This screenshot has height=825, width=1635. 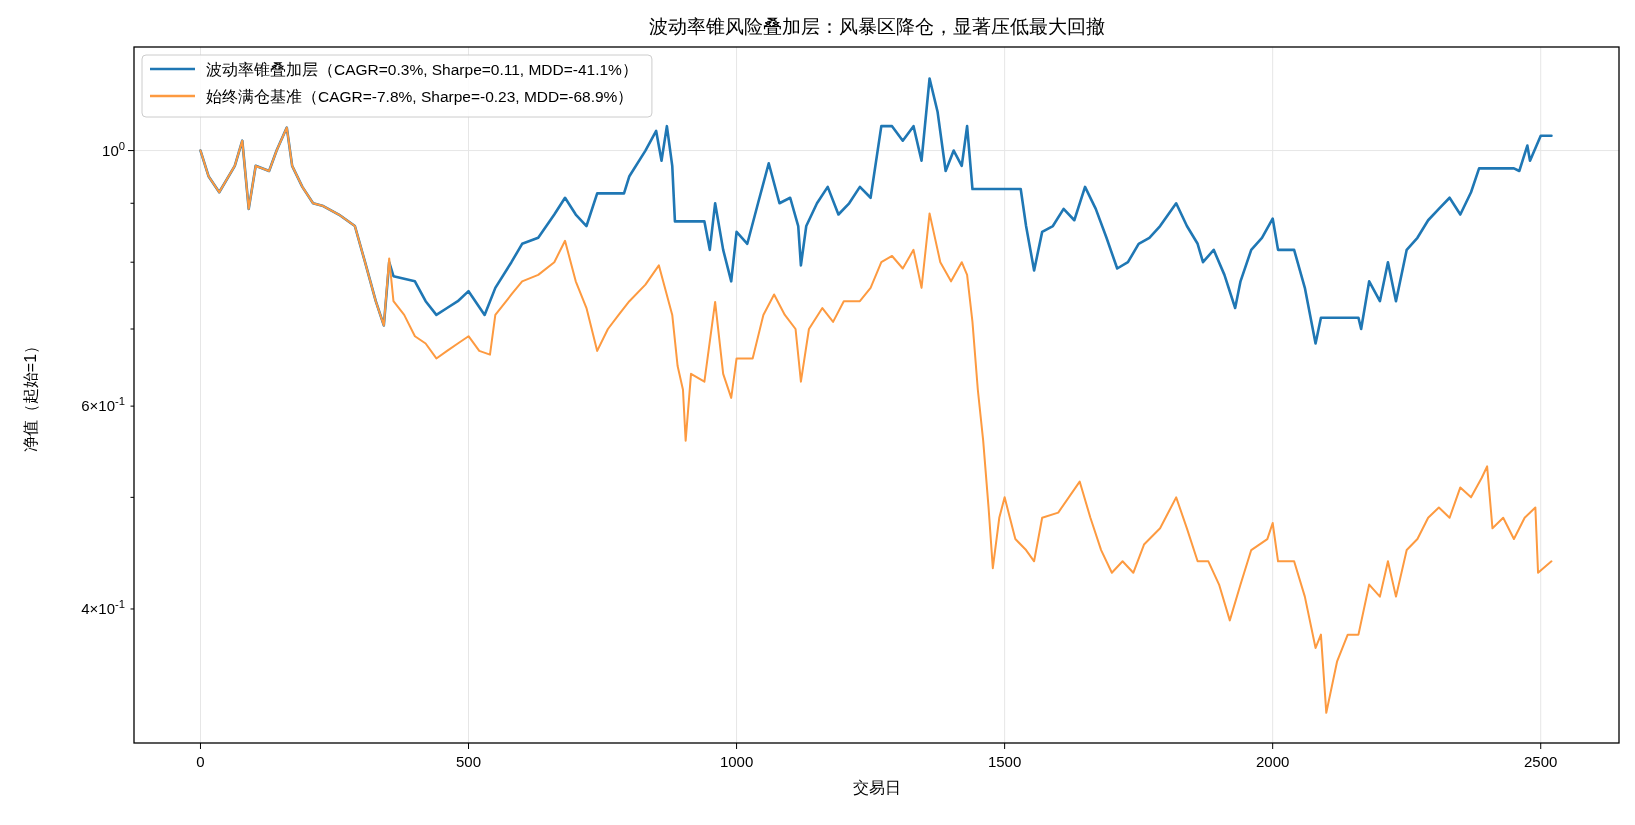 What do you see at coordinates (876, 787) in the screenshot?
I see `x-axis-title: 交易日` at bounding box center [876, 787].